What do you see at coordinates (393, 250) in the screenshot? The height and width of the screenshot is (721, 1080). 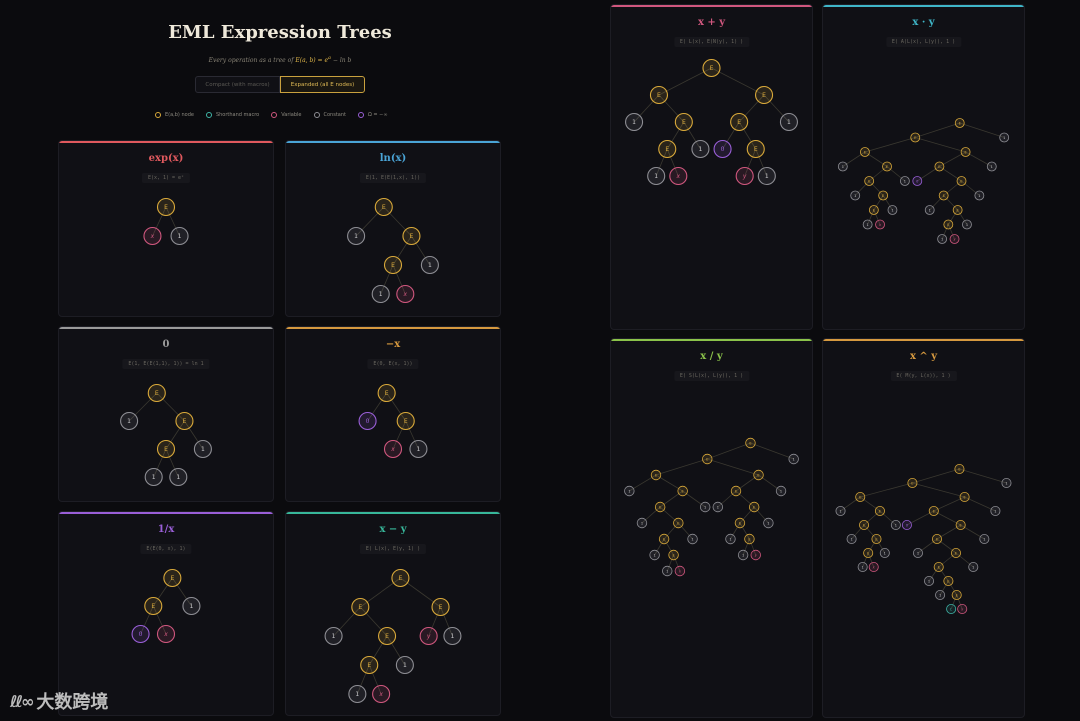 I see `expression-tree: E 1 E E 1 x 1` at bounding box center [393, 250].